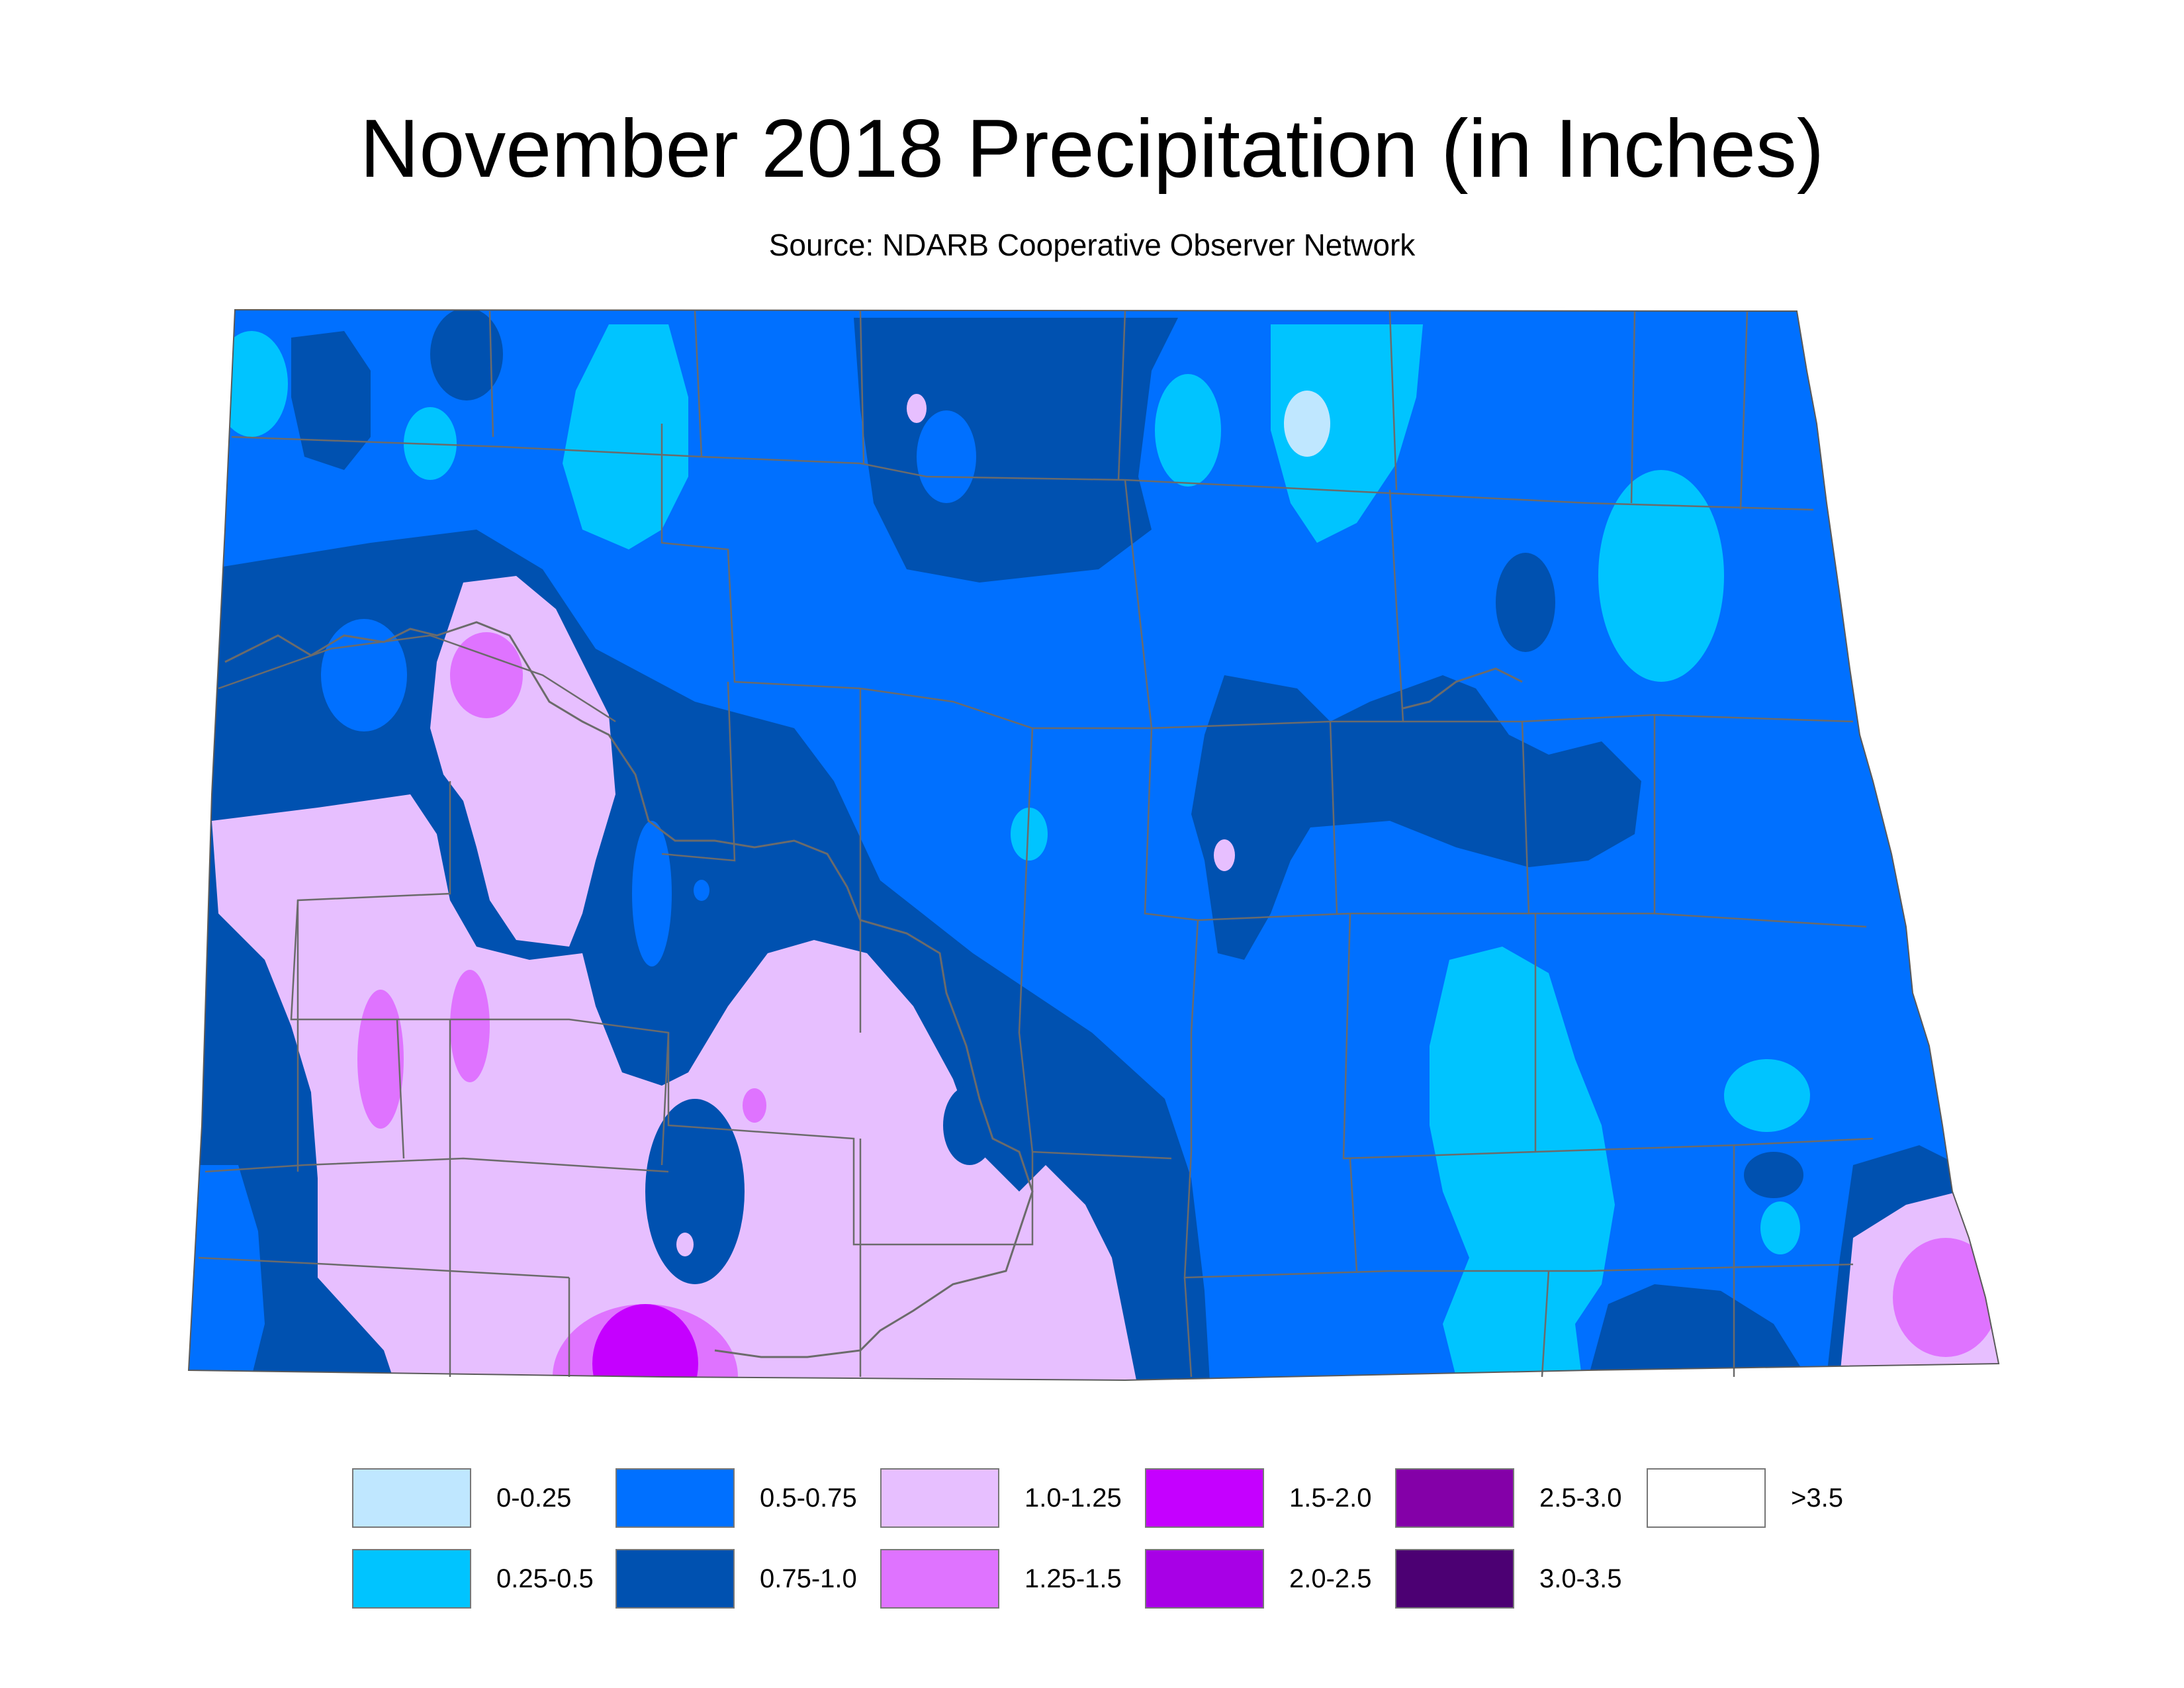 This screenshot has width=2184, height=1688. What do you see at coordinates (652, 893) in the screenshot?
I see `zone-0.5-0.75-w2` at bounding box center [652, 893].